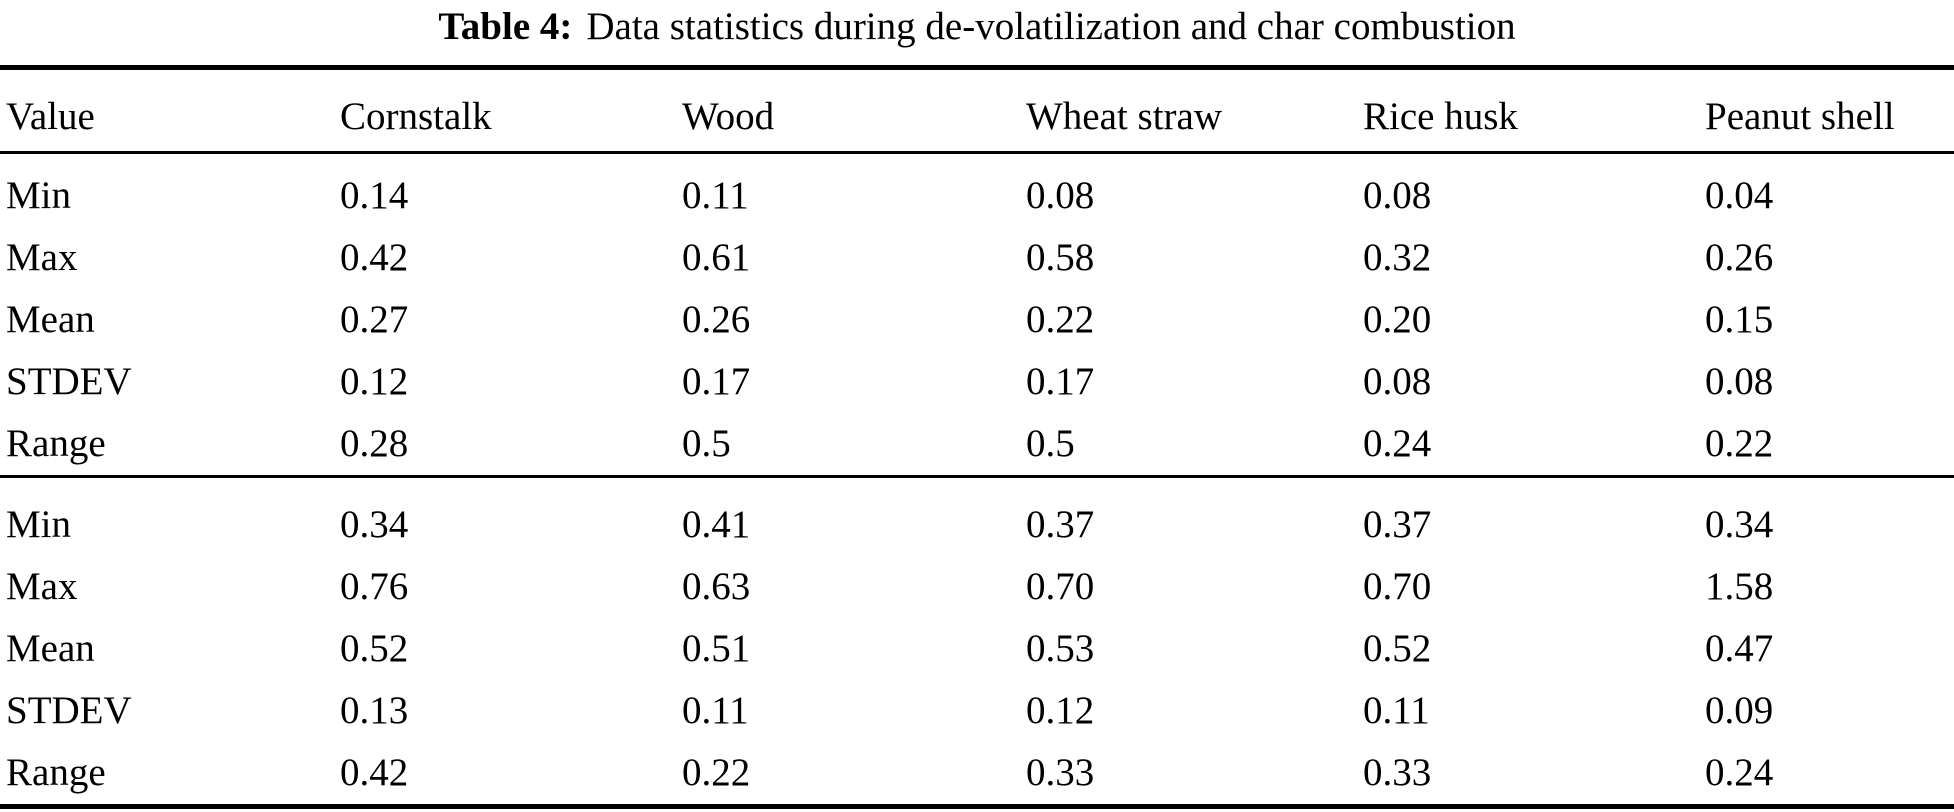  I want to click on table-row: Range 0.28 0.5 0.5 0.24 0.22, so click(977, 444).